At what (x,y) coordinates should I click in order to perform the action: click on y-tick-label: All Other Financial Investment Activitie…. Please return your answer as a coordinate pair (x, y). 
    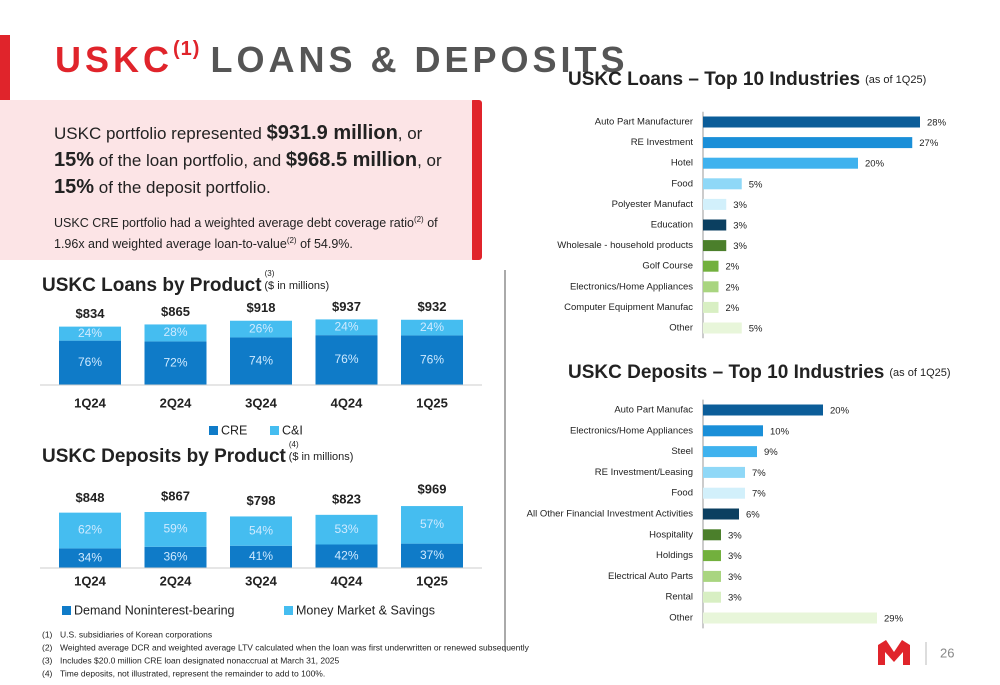
    Looking at the image, I should click on (610, 514).